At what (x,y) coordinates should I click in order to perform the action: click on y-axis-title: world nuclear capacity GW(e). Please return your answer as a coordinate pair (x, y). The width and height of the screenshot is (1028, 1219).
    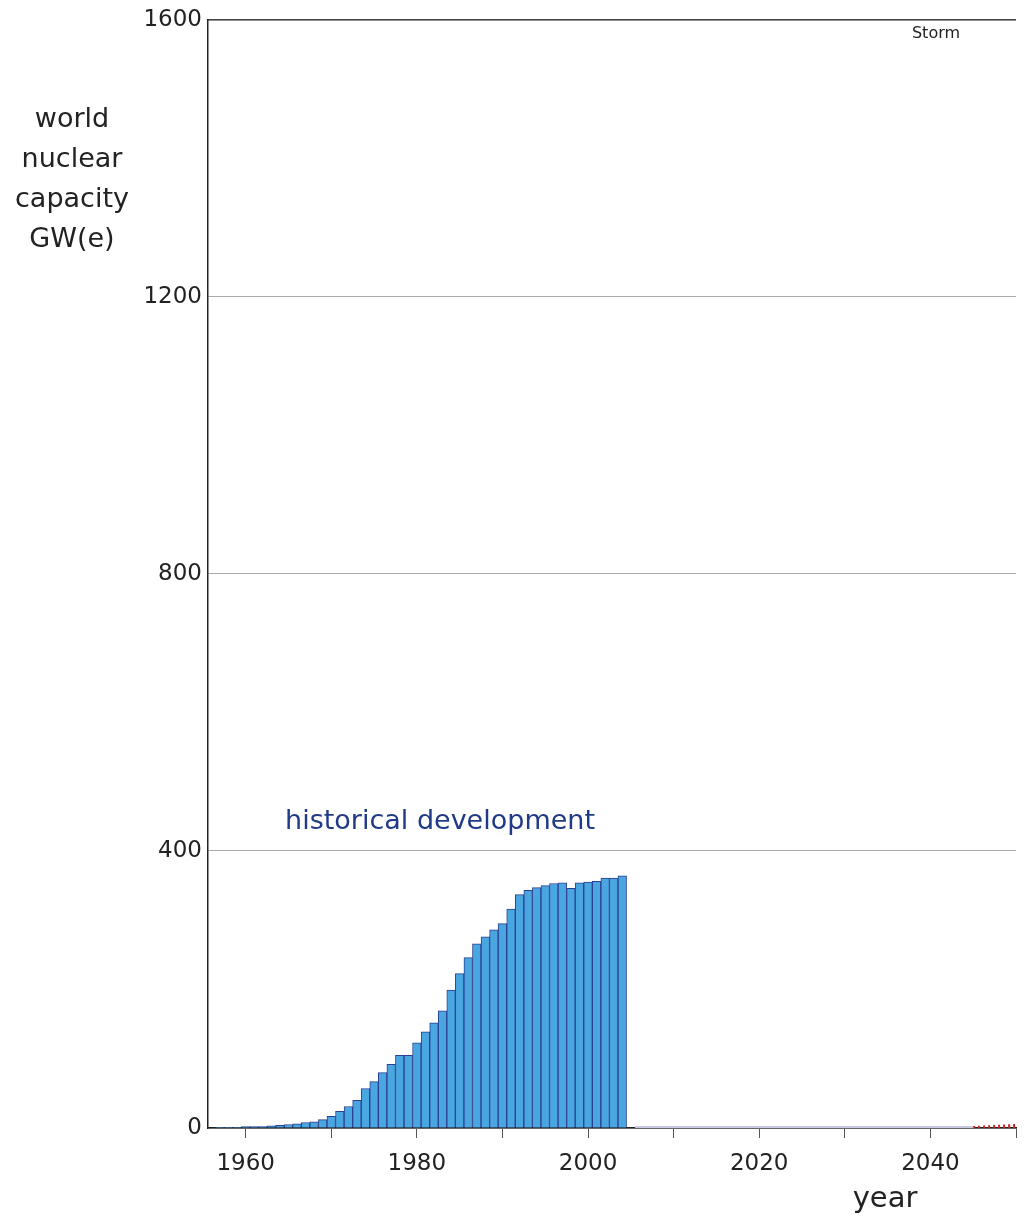
    Looking at the image, I should click on (72, 178).